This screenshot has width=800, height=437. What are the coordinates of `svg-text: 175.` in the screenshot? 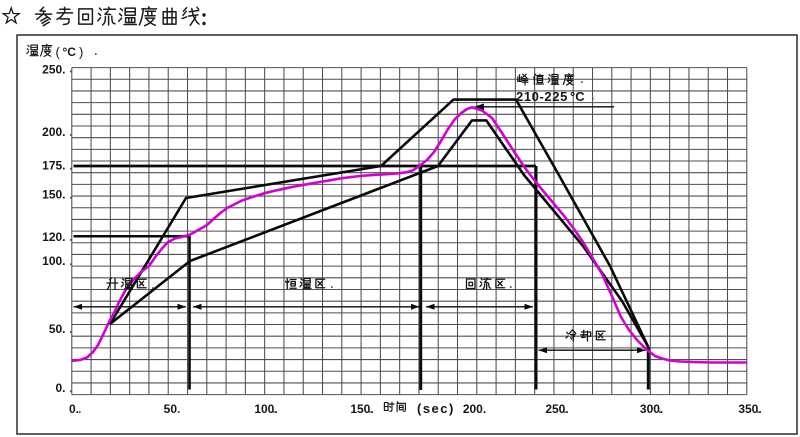 It's located at (53, 166).